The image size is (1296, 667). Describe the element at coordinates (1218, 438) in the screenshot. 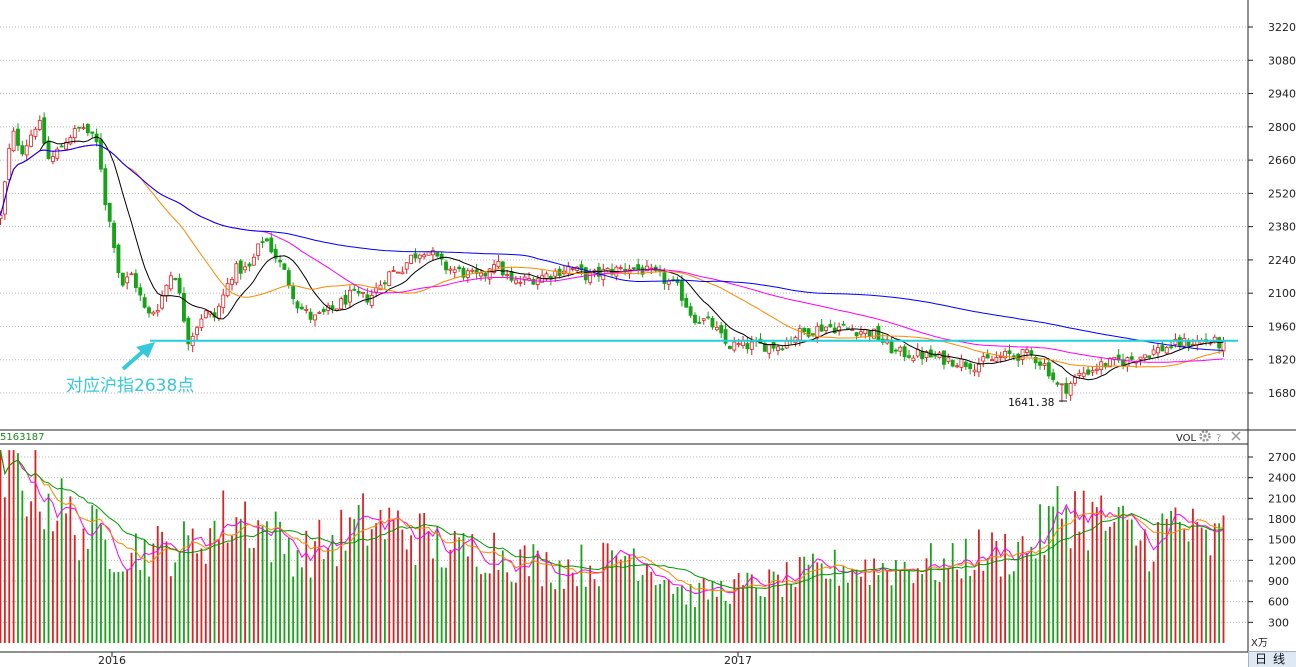

I see `help-icon: ?` at that location.